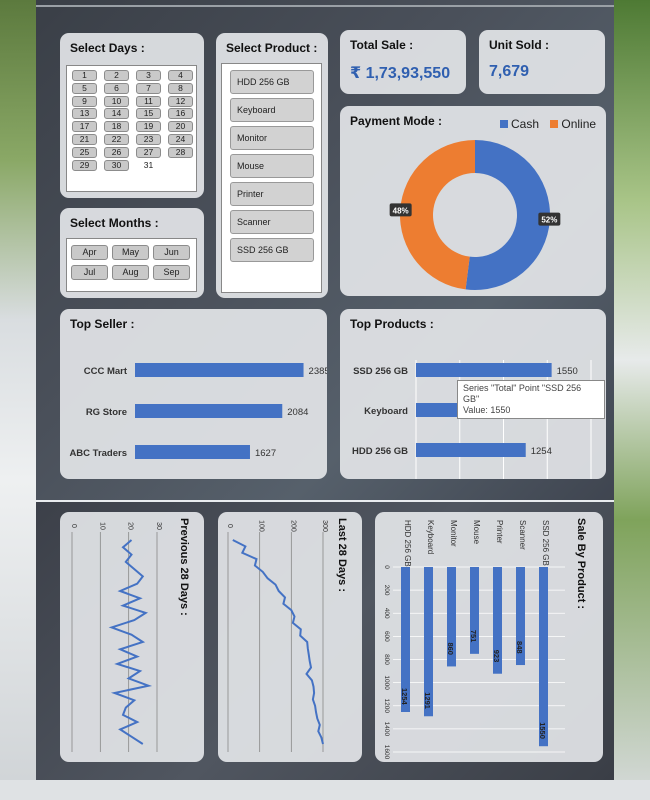 The height and width of the screenshot is (800, 650). What do you see at coordinates (497, 620) in the screenshot?
I see `bar-printer` at bounding box center [497, 620].